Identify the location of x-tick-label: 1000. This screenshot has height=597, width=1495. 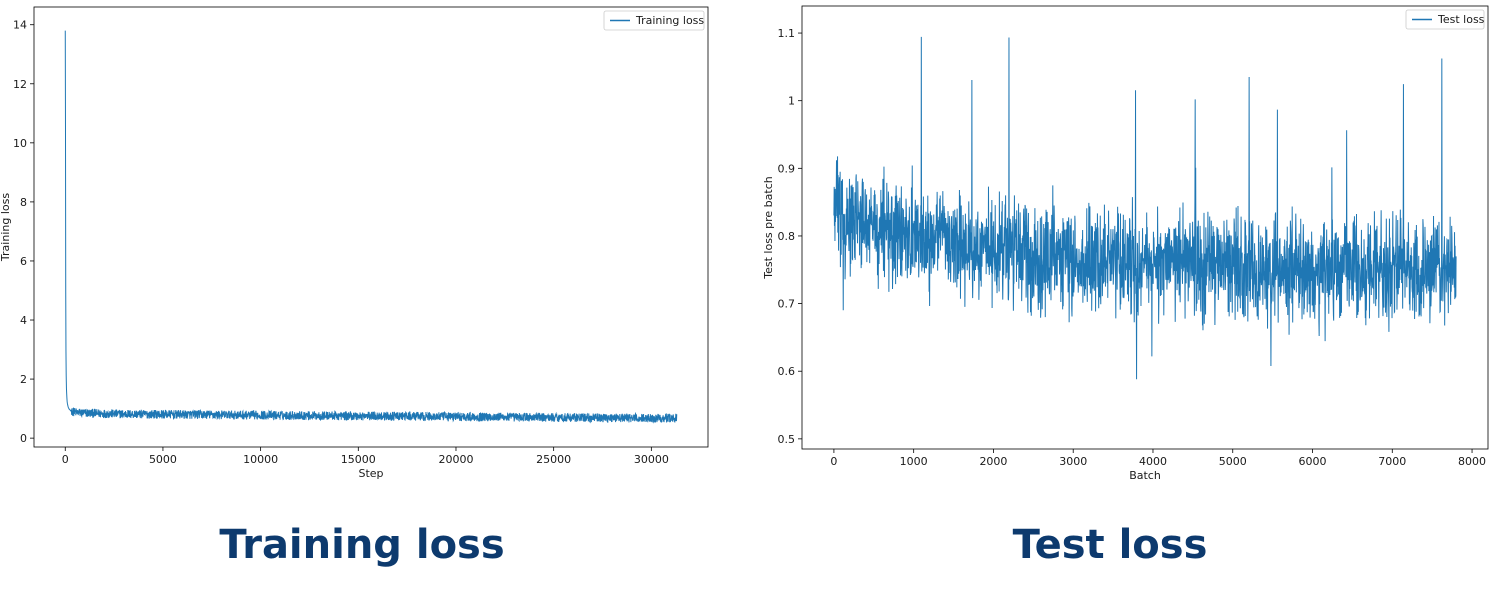
(914, 461).